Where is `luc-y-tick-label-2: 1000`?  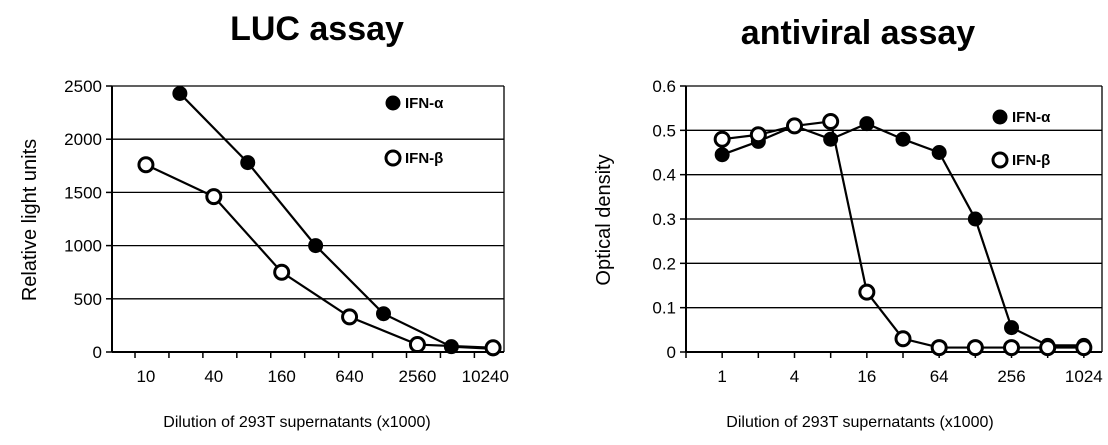 luc-y-tick-label-2: 1000 is located at coordinates (83, 246).